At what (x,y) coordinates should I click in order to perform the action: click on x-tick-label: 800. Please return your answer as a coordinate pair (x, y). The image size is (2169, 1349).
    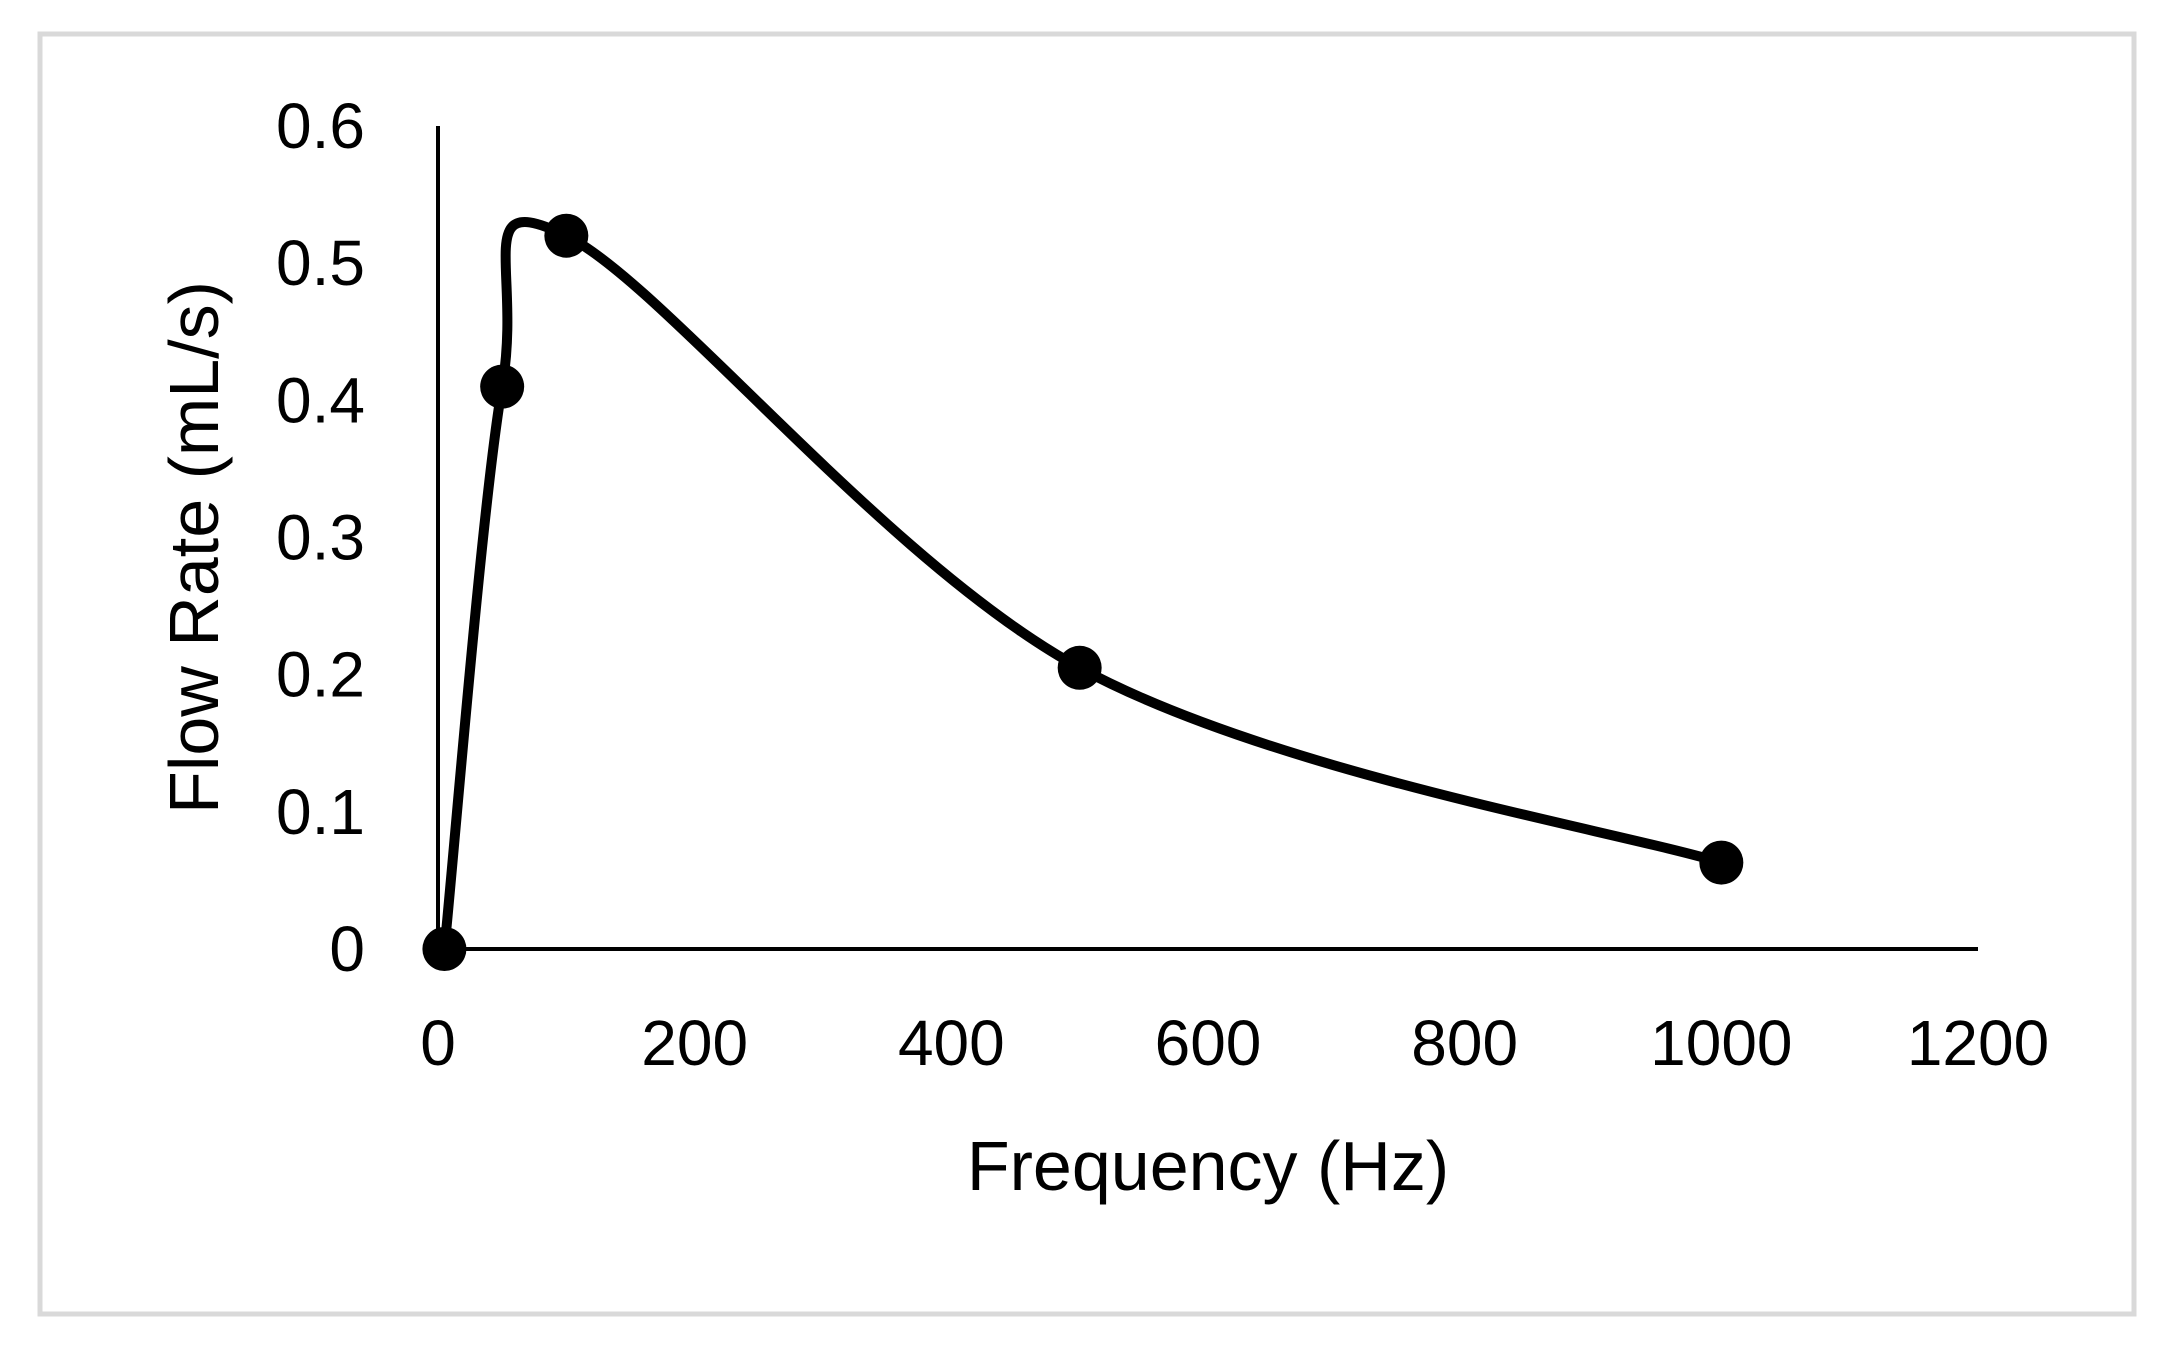
    Looking at the image, I should click on (1464, 1043).